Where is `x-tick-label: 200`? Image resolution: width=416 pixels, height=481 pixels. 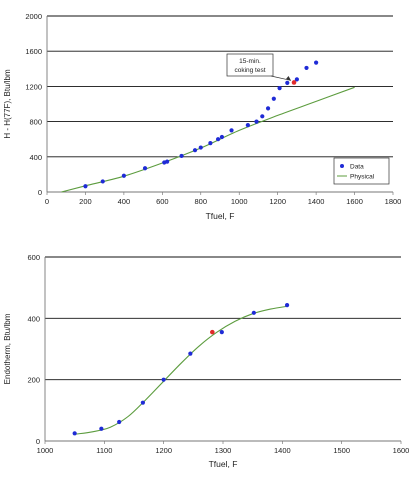
x-tick-label: 200 is located at coordinates (85, 201).